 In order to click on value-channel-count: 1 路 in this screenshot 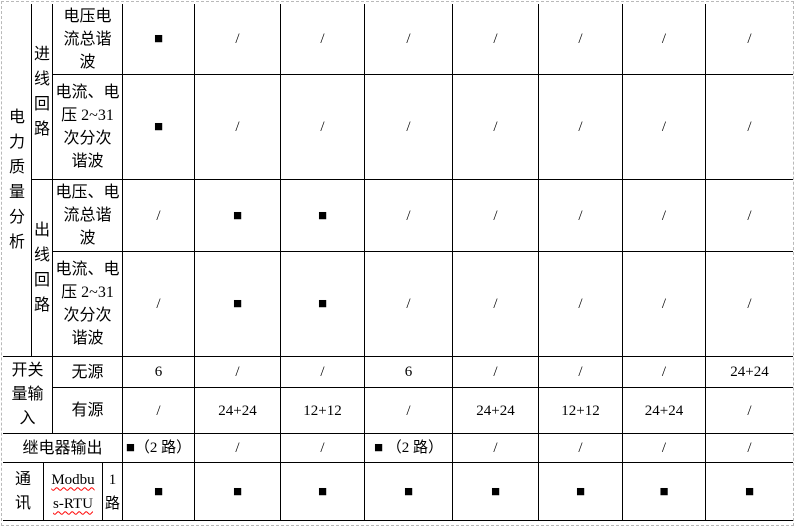, I will do `click(113, 492)`.